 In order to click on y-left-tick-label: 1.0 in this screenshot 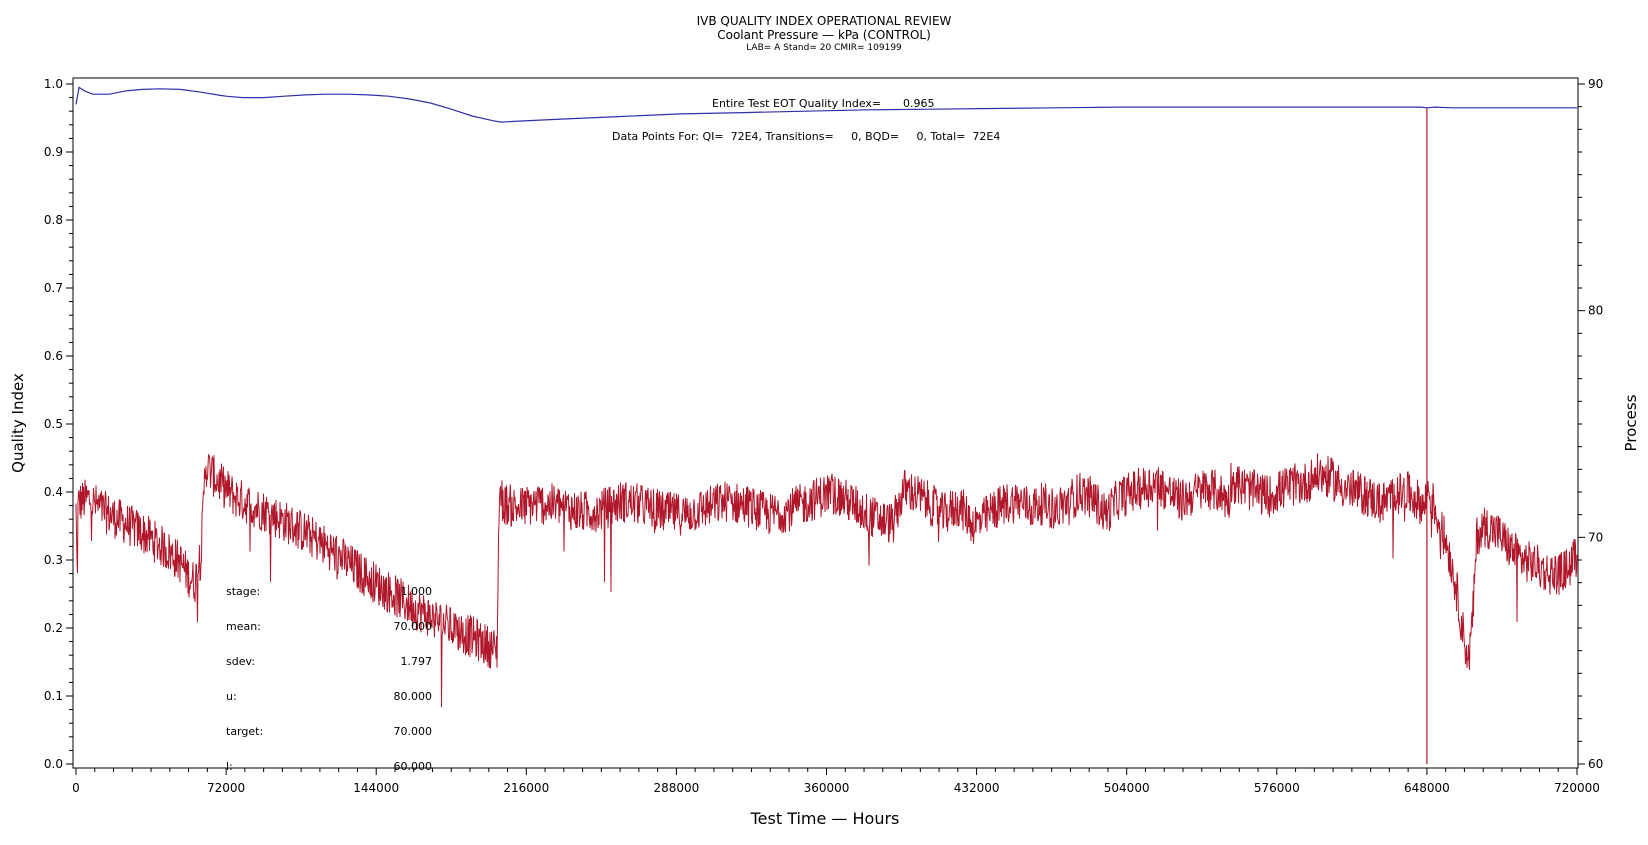, I will do `click(53, 84)`.